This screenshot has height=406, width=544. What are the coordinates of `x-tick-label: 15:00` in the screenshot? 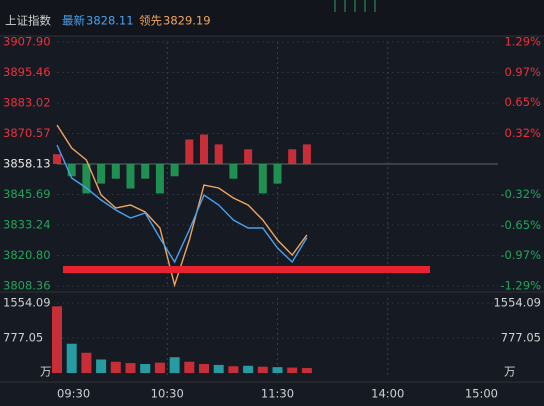 It's located at (481, 394).